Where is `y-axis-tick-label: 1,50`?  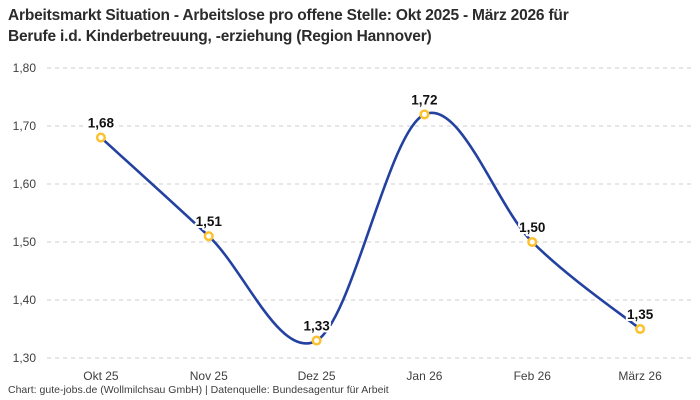 y-axis-tick-label: 1,50 is located at coordinates (25, 242).